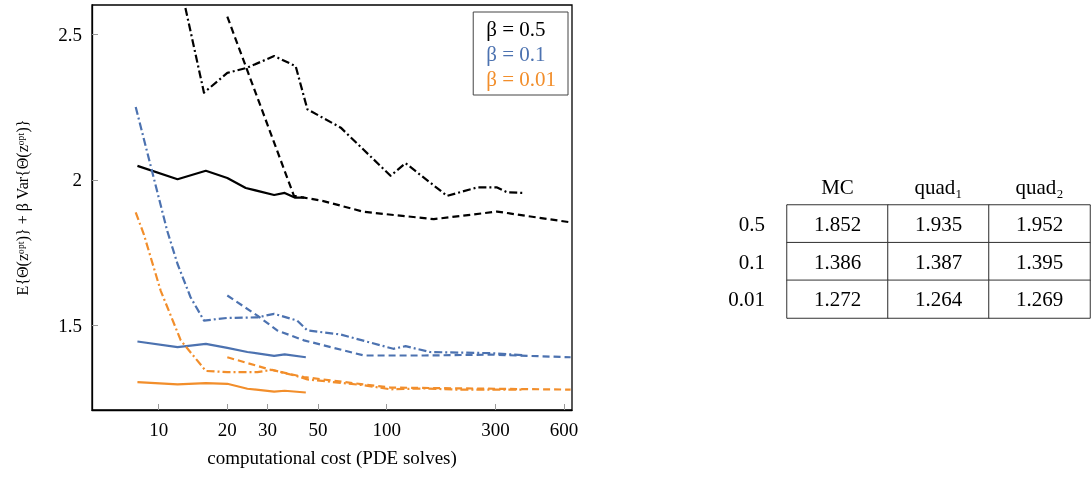 Image resolution: width=1091 pixels, height=481 pixels. What do you see at coordinates (70, 325) in the screenshot?
I see `y-tick-label: 1.5` at bounding box center [70, 325].